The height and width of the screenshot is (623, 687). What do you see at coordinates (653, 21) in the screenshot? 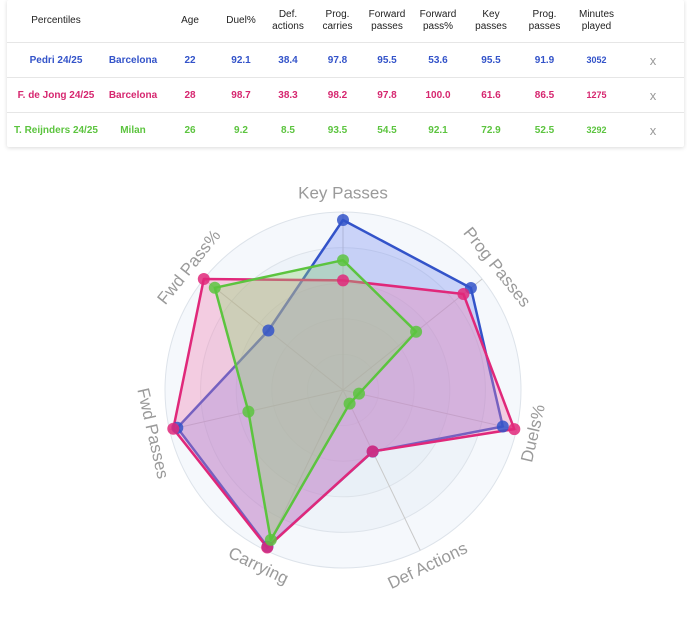
I see `header-remove` at bounding box center [653, 21].